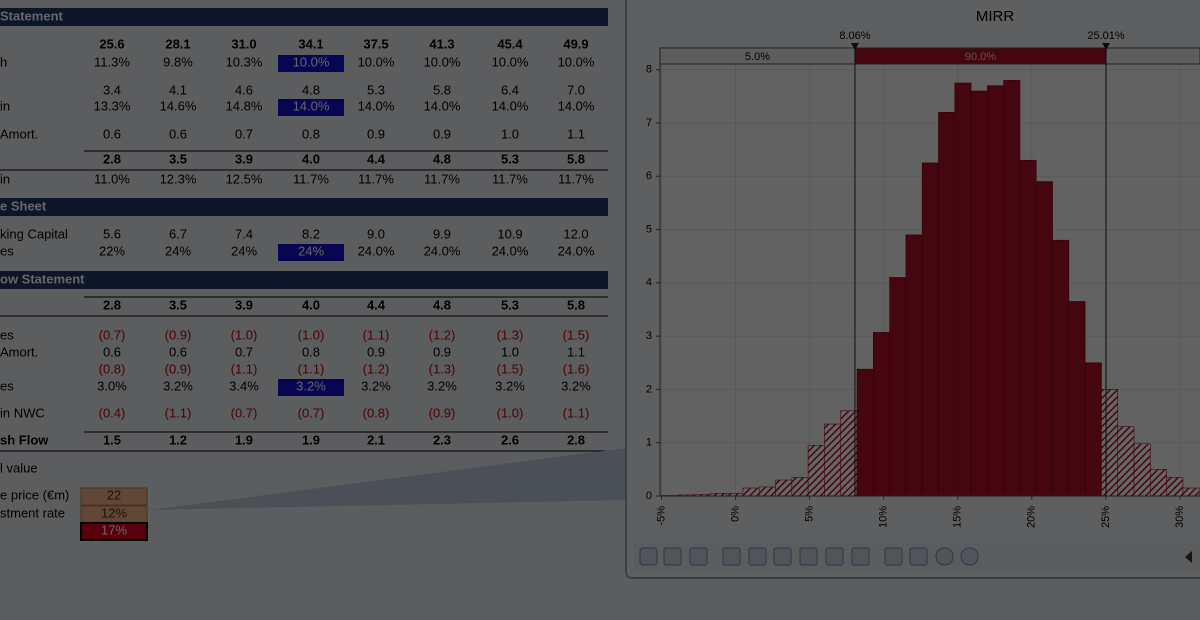  What do you see at coordinates (311, 439) in the screenshot?
I see `cell: 1.9` at bounding box center [311, 439].